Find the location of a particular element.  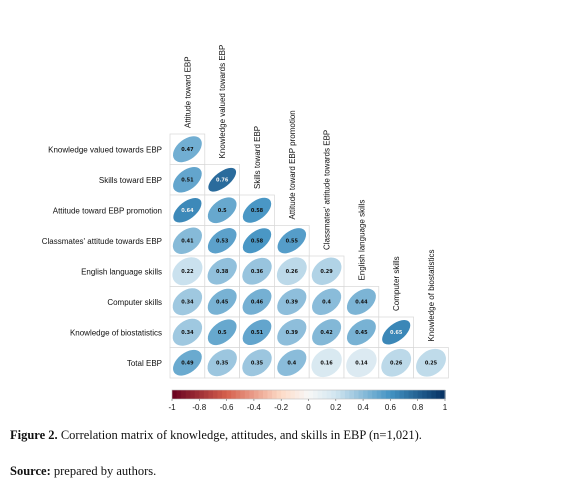

correlation-value: 0.44 is located at coordinates (361, 303).